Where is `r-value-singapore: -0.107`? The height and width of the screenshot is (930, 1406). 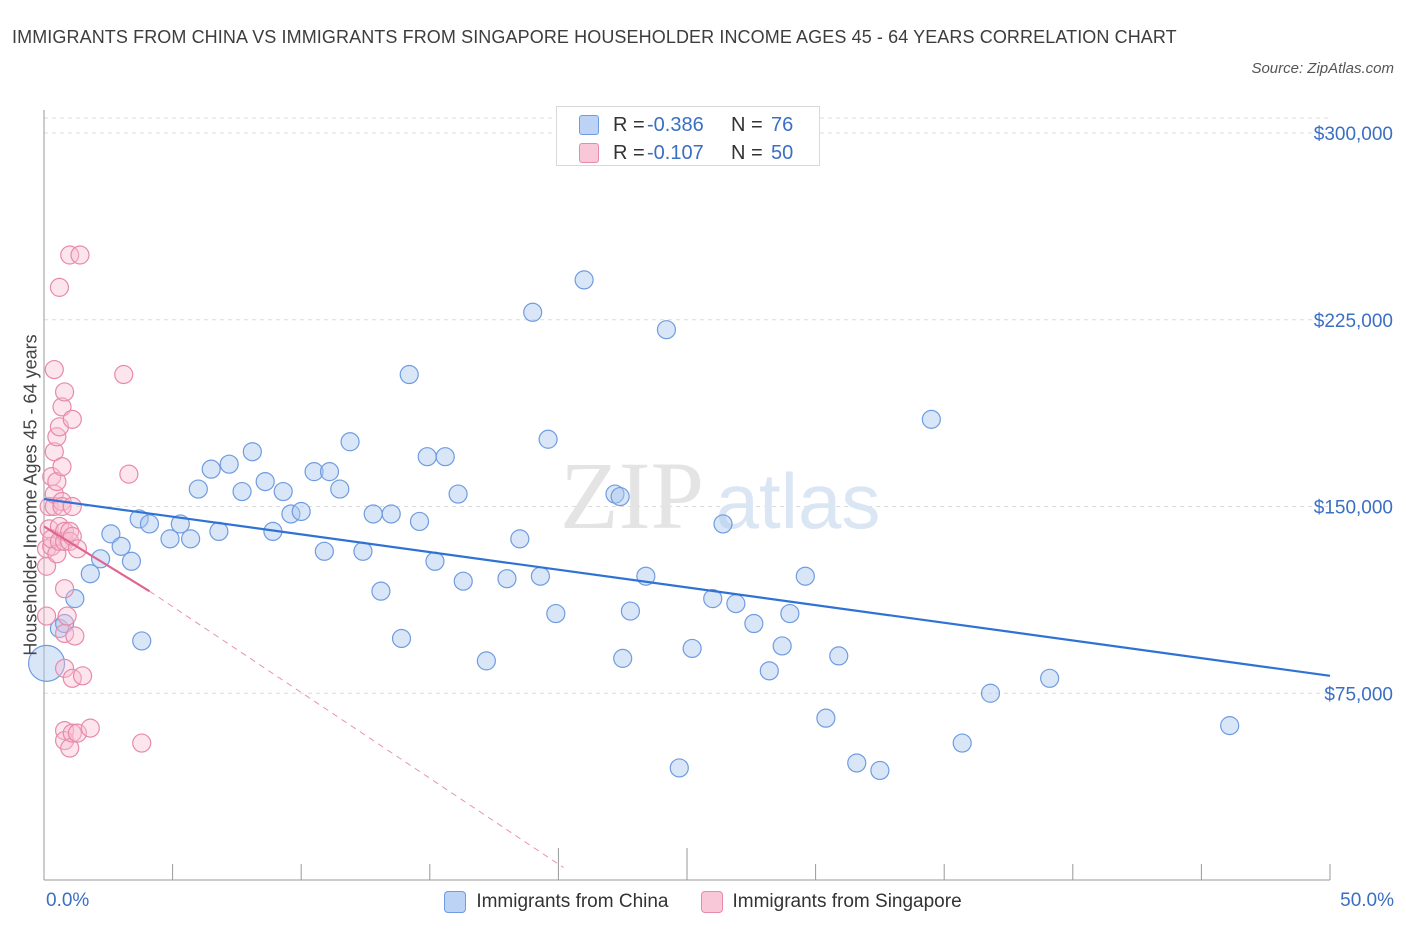
r-value-singapore: -0.107 is located at coordinates (675, 152).